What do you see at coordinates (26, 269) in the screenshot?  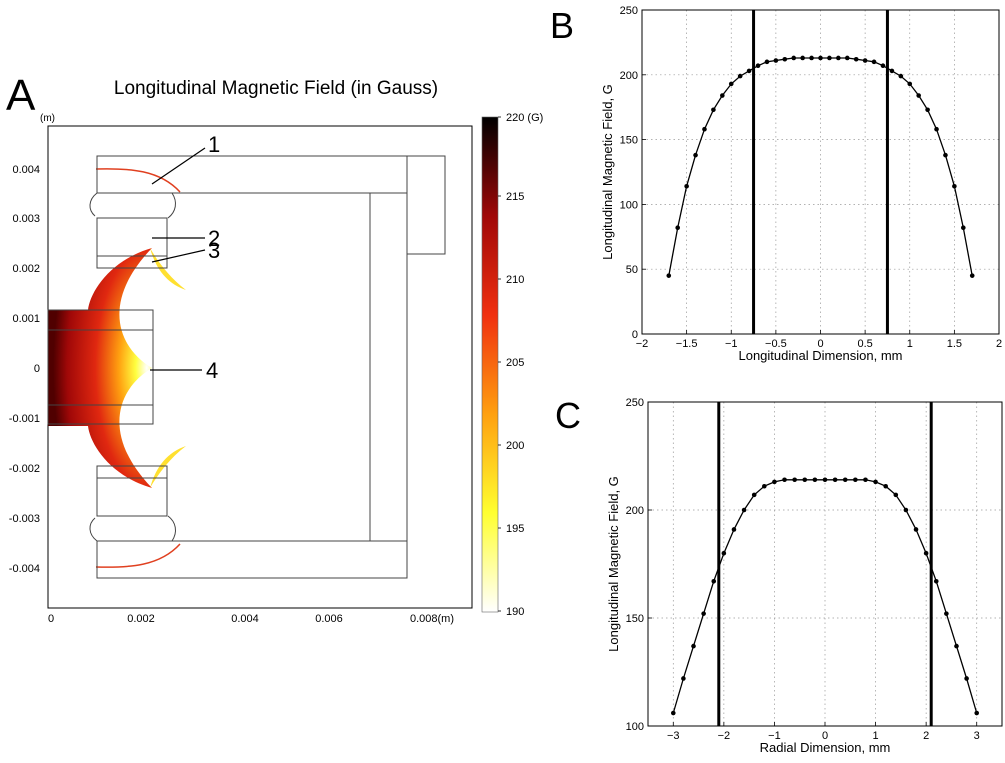 I see `panel-a-y-tick: 0.002` at bounding box center [26, 269].